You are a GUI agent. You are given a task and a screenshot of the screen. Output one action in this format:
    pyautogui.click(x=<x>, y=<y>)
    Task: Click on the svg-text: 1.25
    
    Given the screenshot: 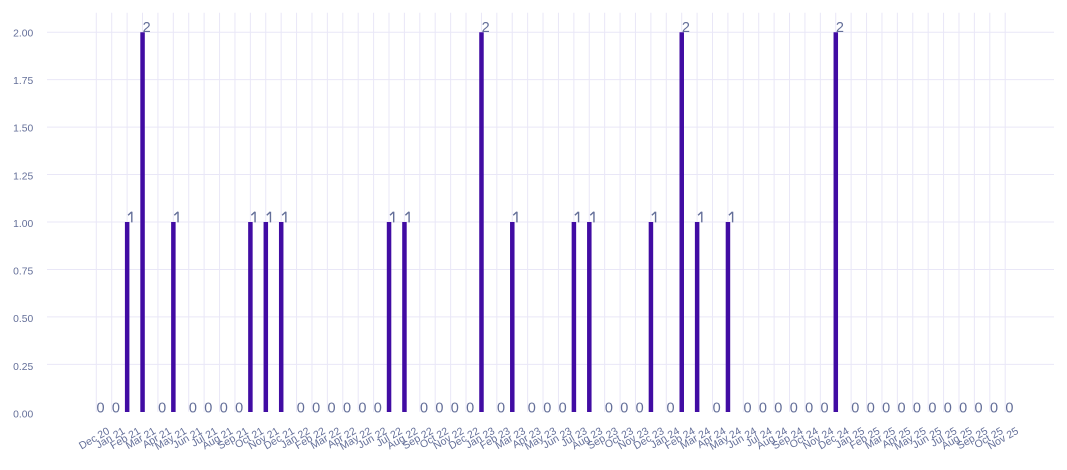 What is the action you would take?
    pyautogui.click(x=23, y=176)
    